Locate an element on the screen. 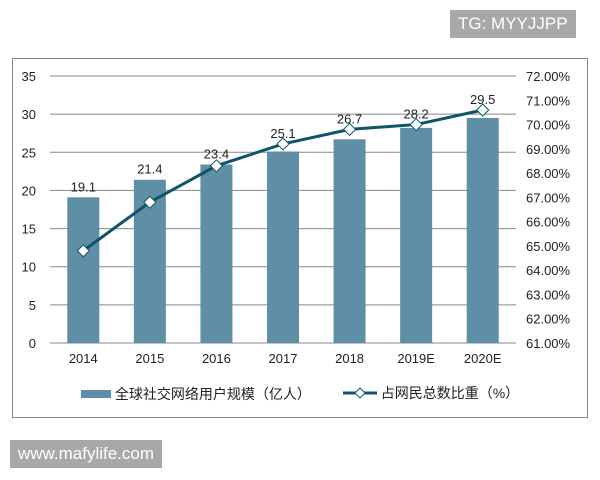 This screenshot has height=480, width=600. legend: 全球社交网络用户规模（亿人） 占网民总数比重（%） is located at coordinates (300, 393).